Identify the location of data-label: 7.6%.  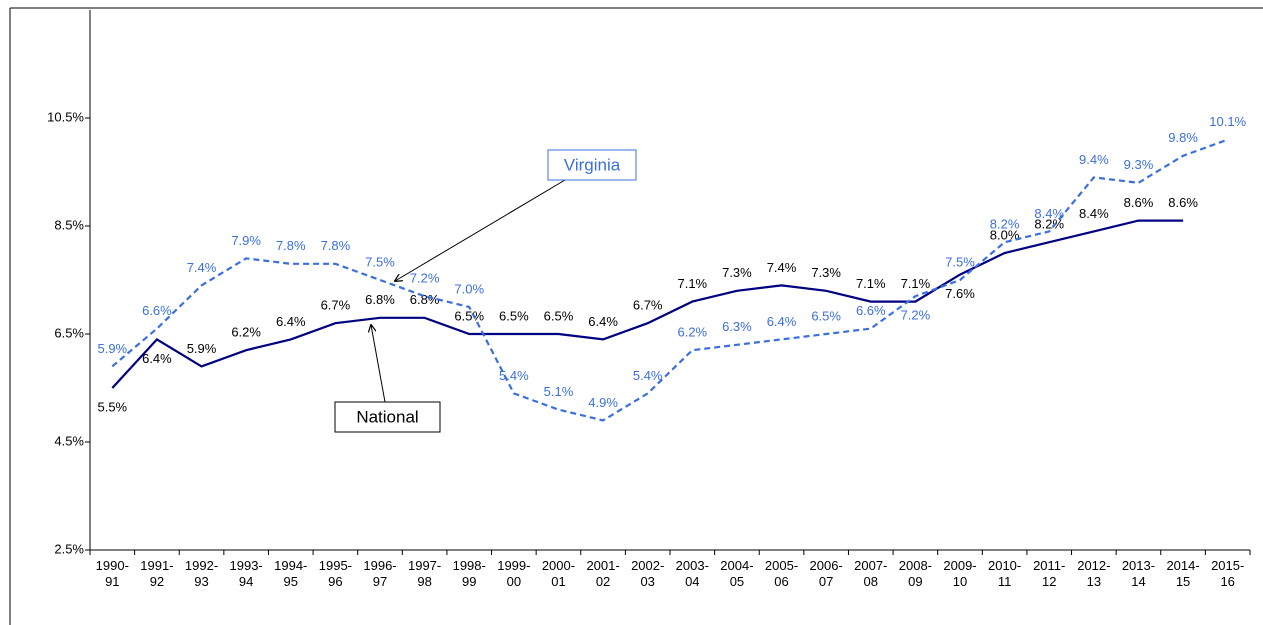
(960, 293).